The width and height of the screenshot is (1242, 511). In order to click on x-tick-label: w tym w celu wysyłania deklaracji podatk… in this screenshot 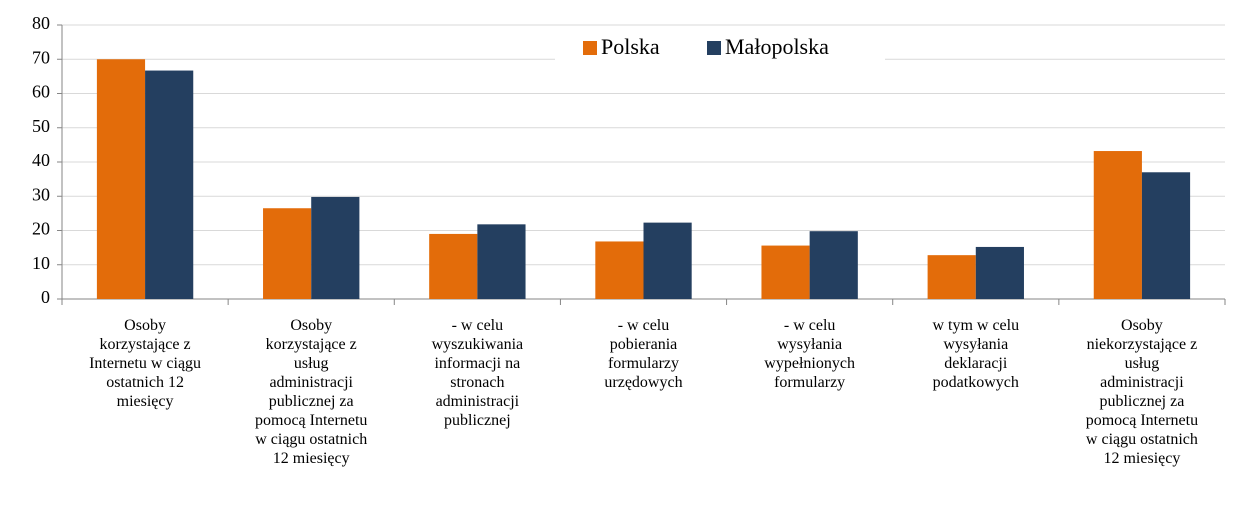, I will do `click(976, 354)`.